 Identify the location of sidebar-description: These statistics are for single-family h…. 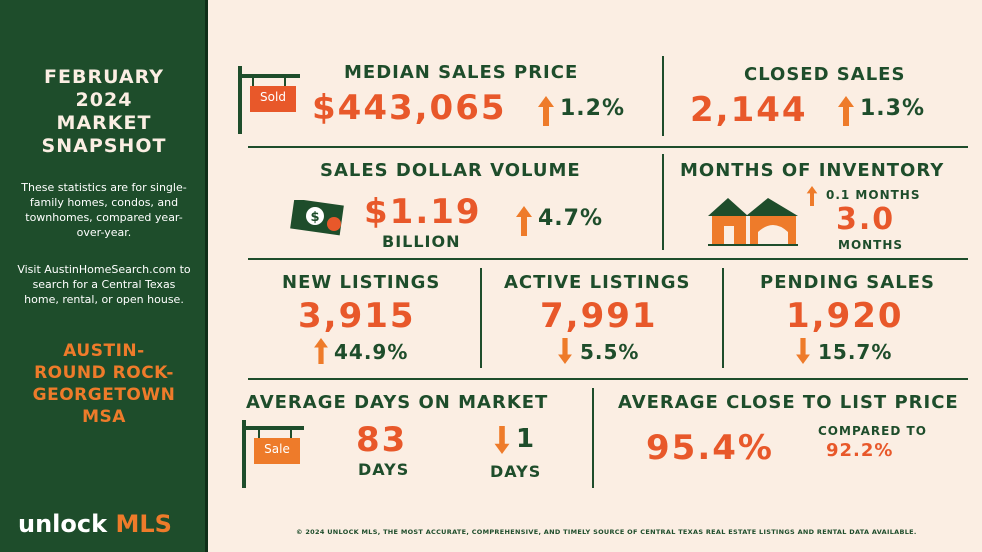
(104, 210).